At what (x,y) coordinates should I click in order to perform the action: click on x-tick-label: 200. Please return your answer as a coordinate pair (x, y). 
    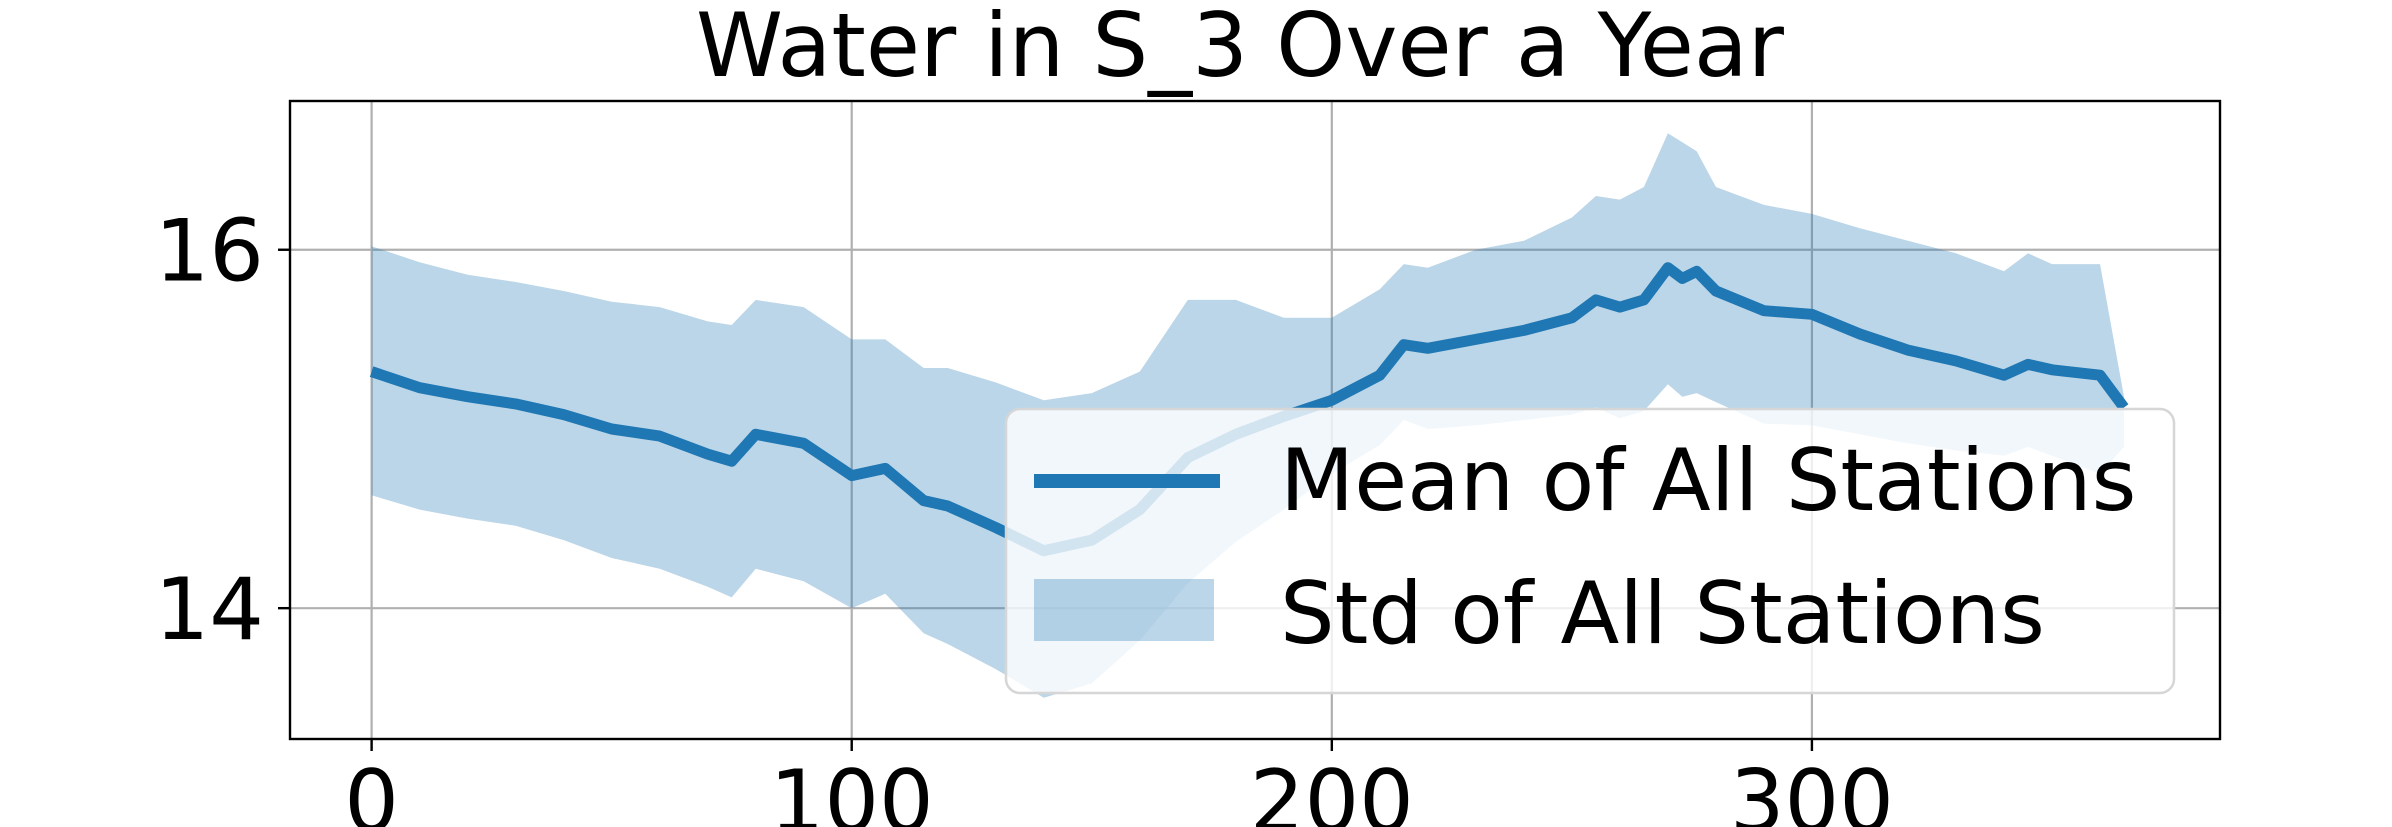
    Looking at the image, I should click on (1332, 789).